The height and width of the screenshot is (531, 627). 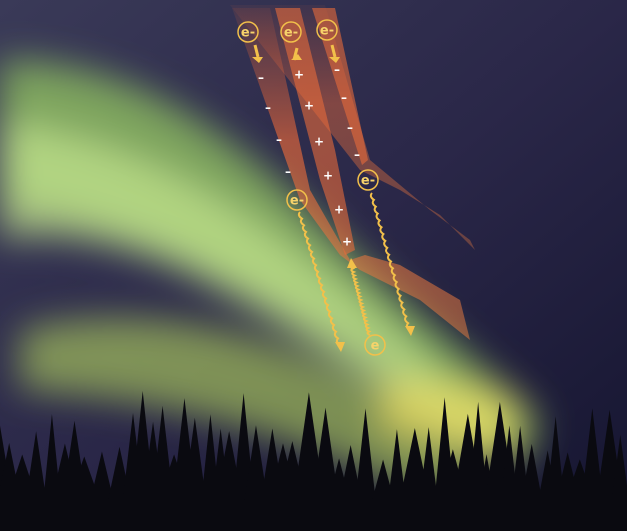 I want to click on electron-paths, so click(x=356, y=272).